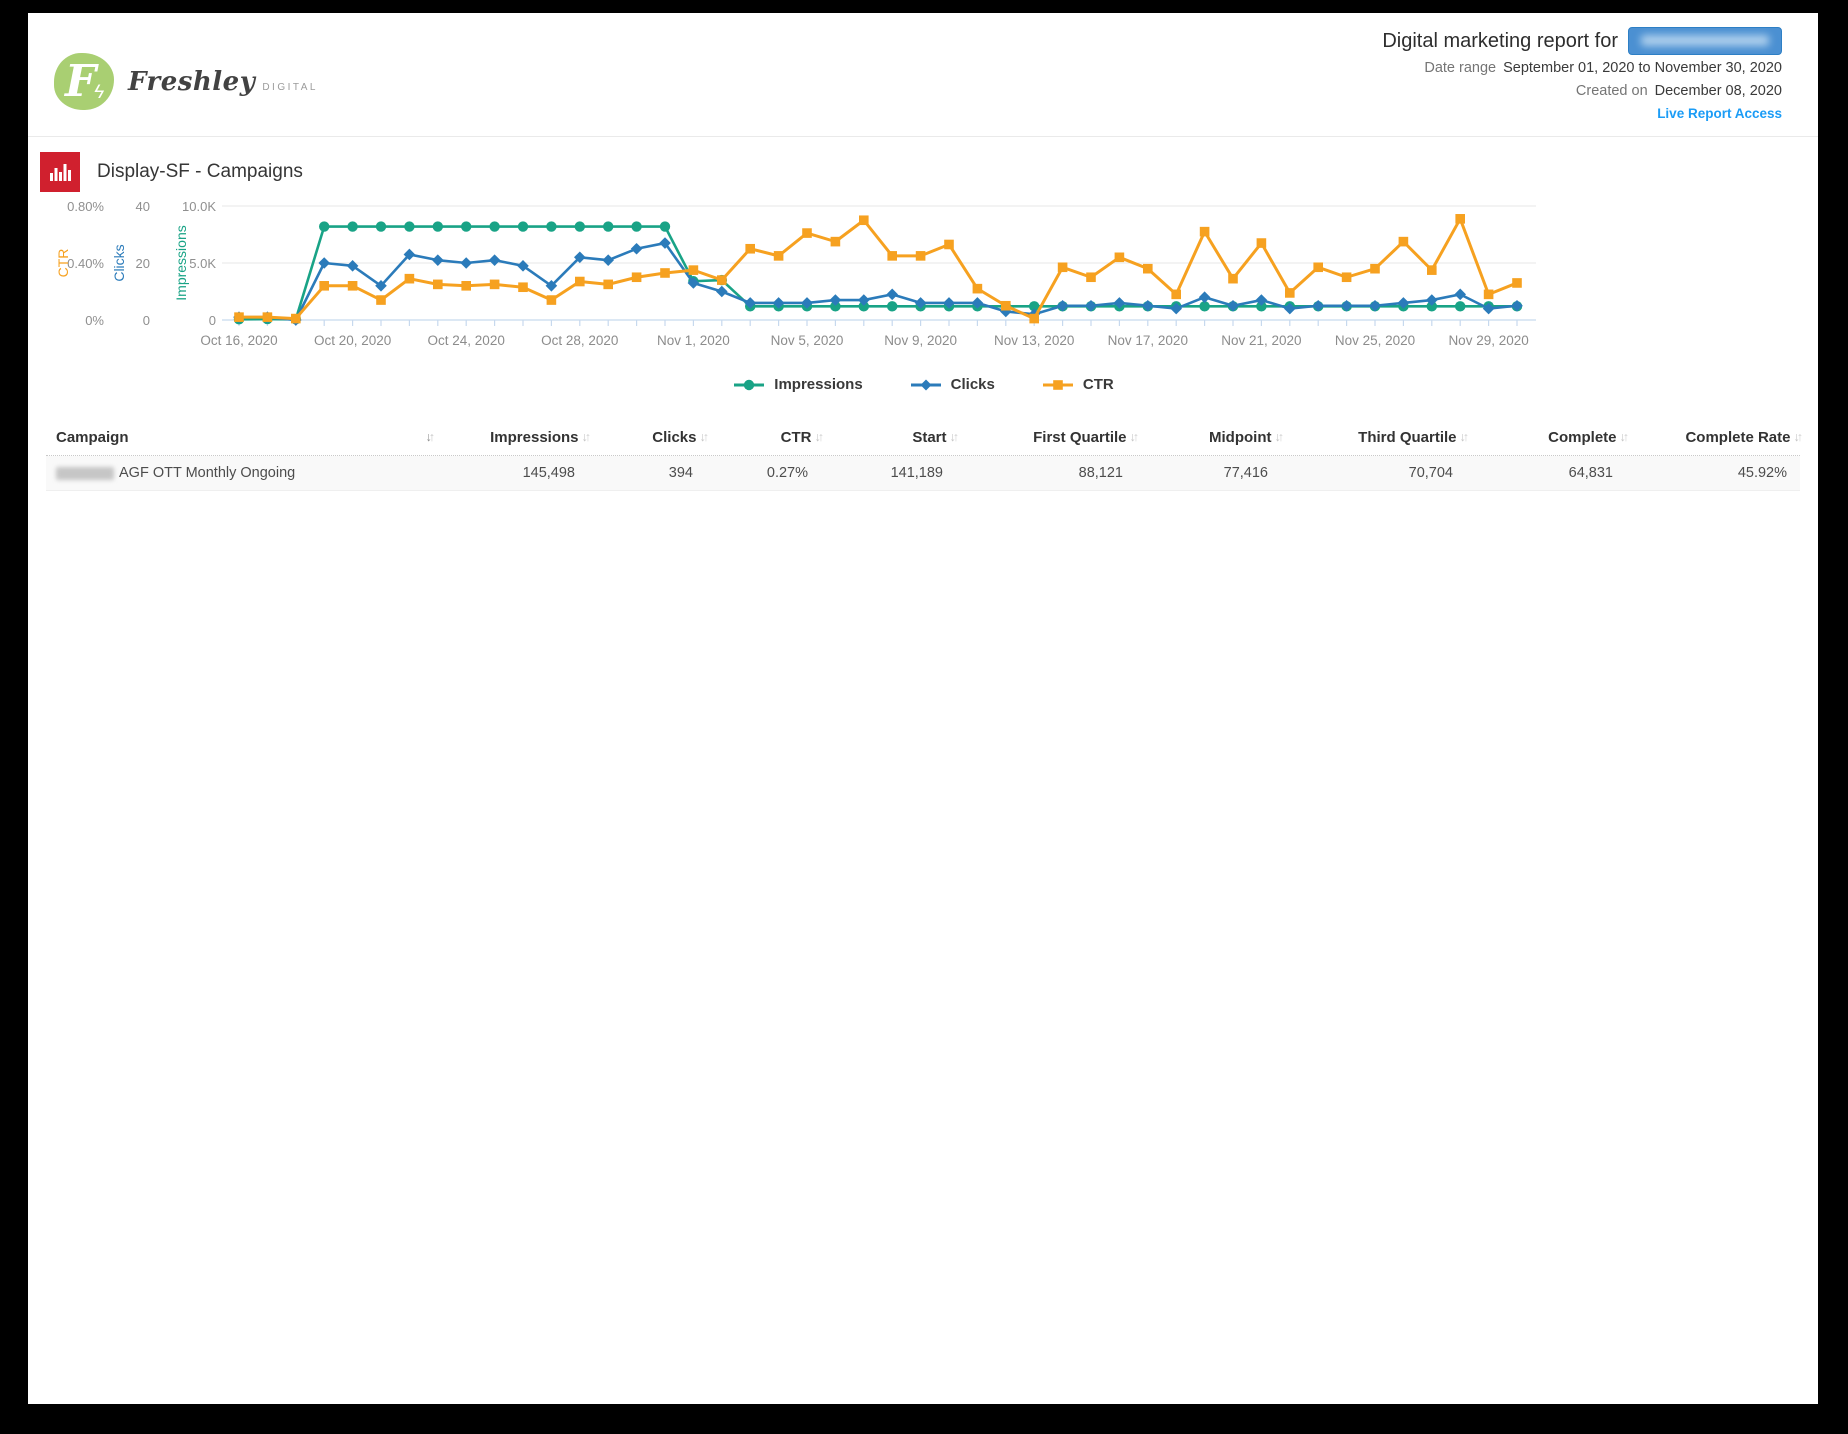  Describe the element at coordinates (242, 473) in the screenshot. I see `campaign-cell: AGF OTT Monthly Ongoing` at that location.